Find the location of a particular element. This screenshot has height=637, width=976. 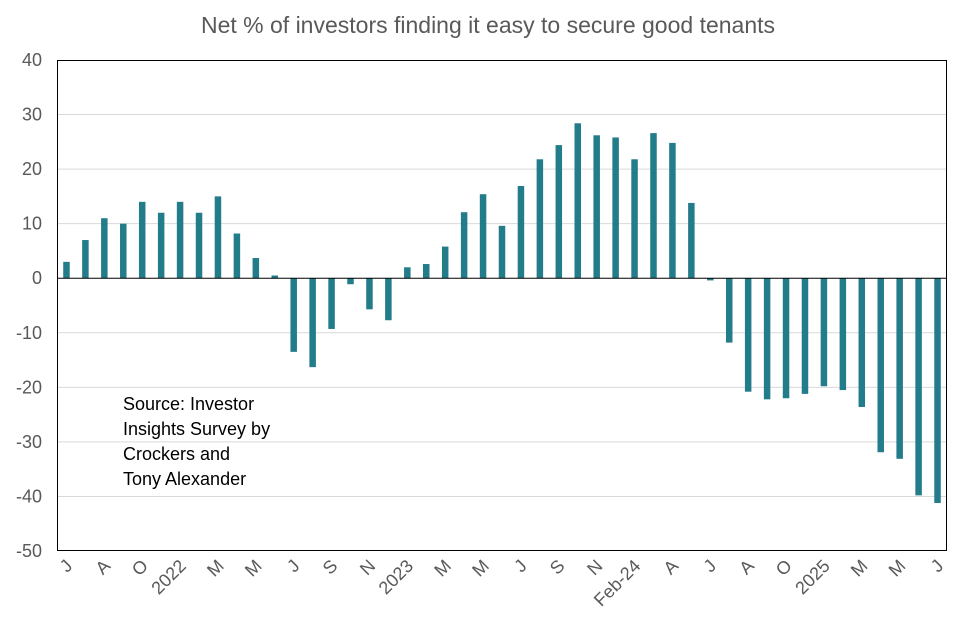

y-tick-label: 40 is located at coordinates (32, 60).